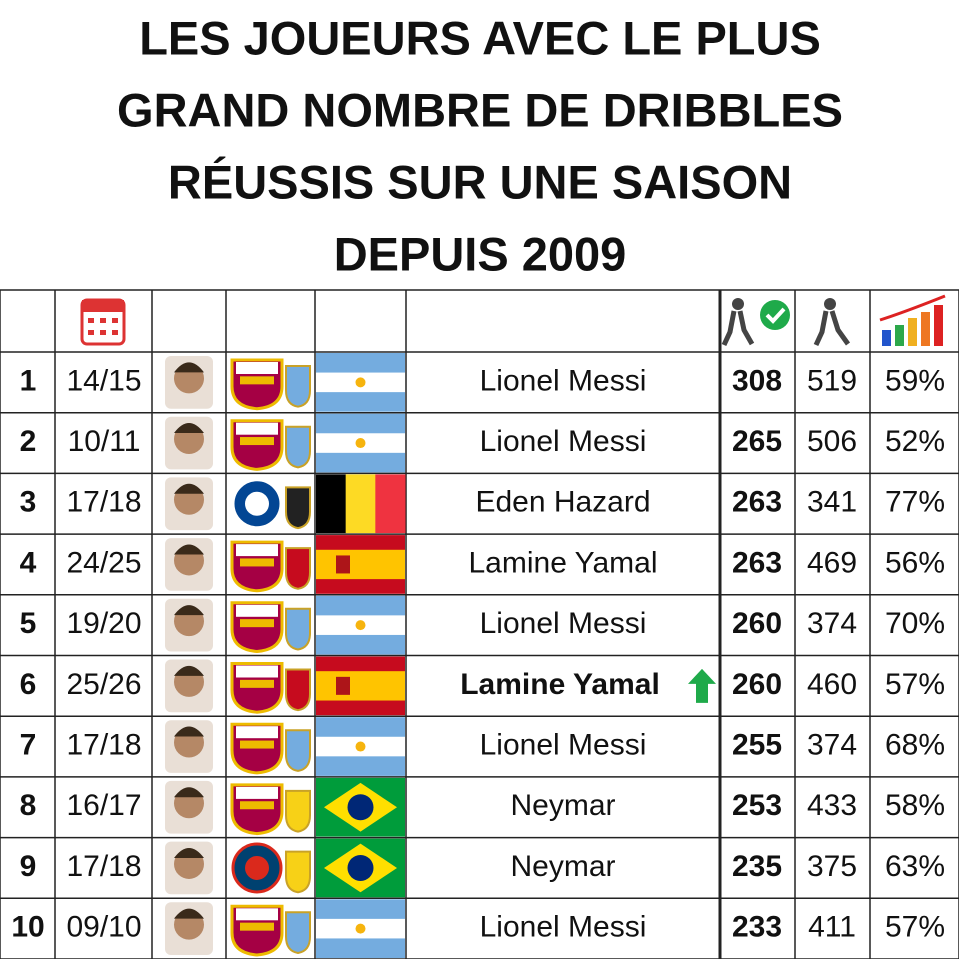 This screenshot has width=959, height=959. What do you see at coordinates (757, 866) in the screenshot?
I see `successful: 235` at bounding box center [757, 866].